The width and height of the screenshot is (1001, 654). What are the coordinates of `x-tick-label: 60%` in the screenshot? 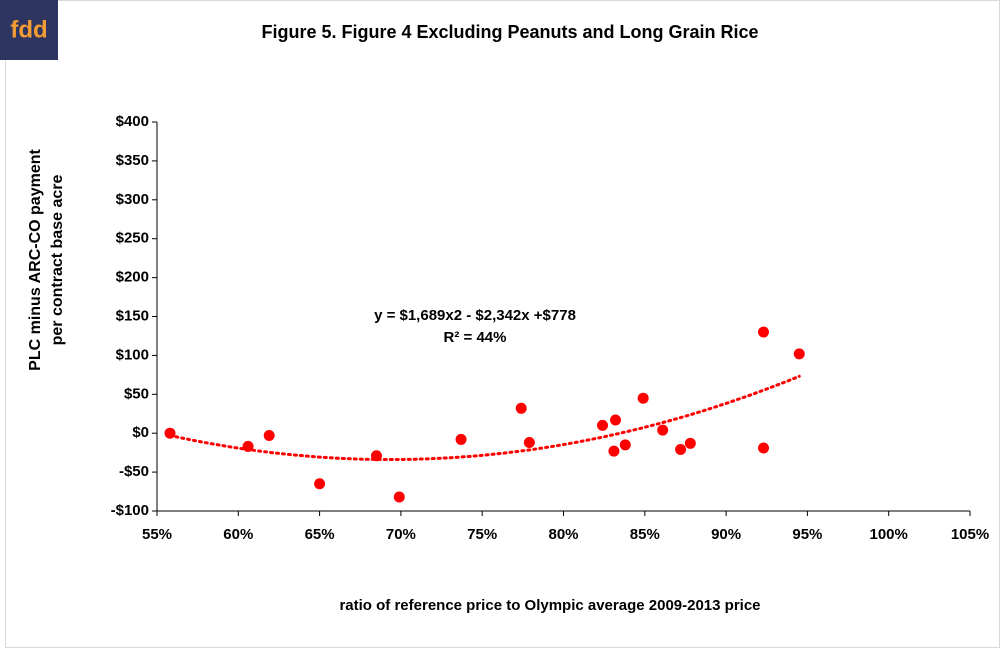 It's located at (238, 534).